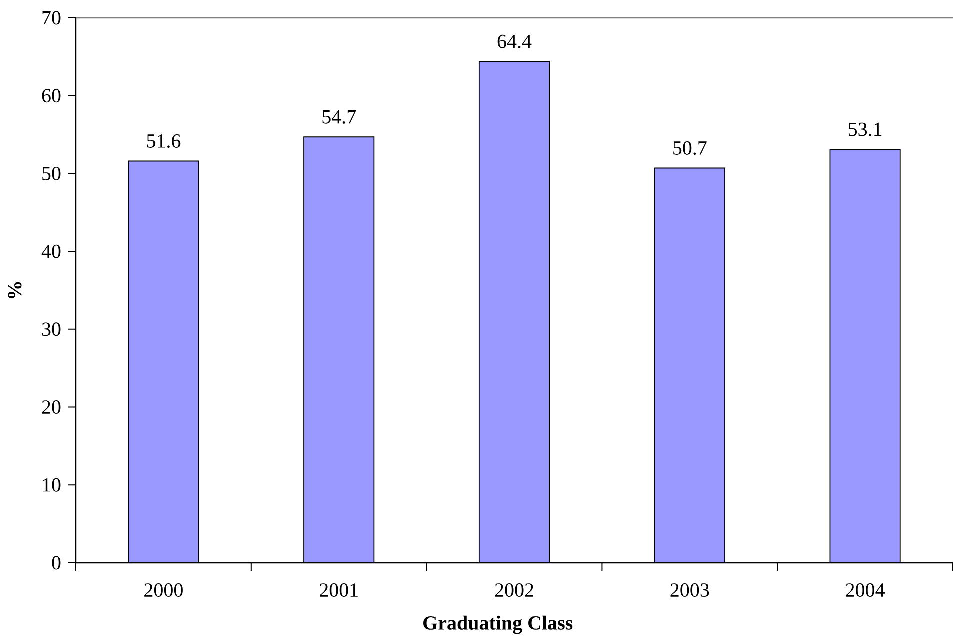 Image resolution: width=953 pixels, height=639 pixels. What do you see at coordinates (51, 96) in the screenshot?
I see `y-tick-label: 60` at bounding box center [51, 96].